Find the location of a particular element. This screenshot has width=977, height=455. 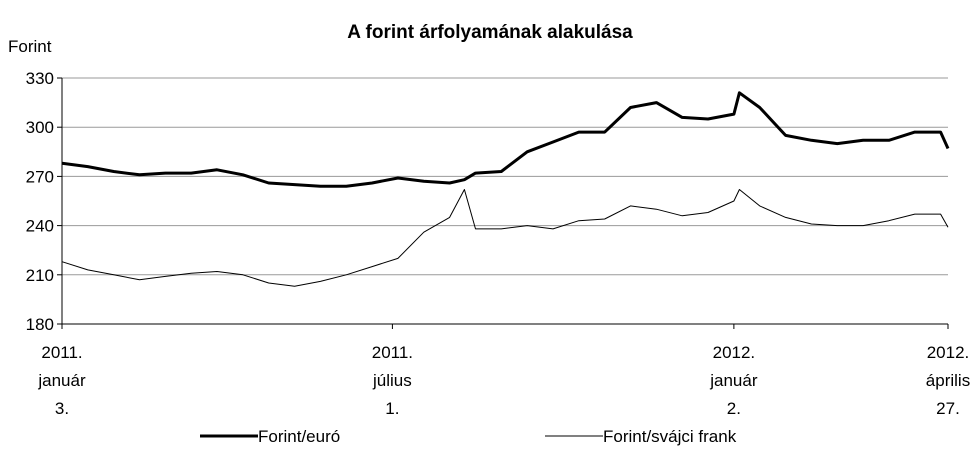

y-tick-label: 270 is located at coordinates (40, 176).